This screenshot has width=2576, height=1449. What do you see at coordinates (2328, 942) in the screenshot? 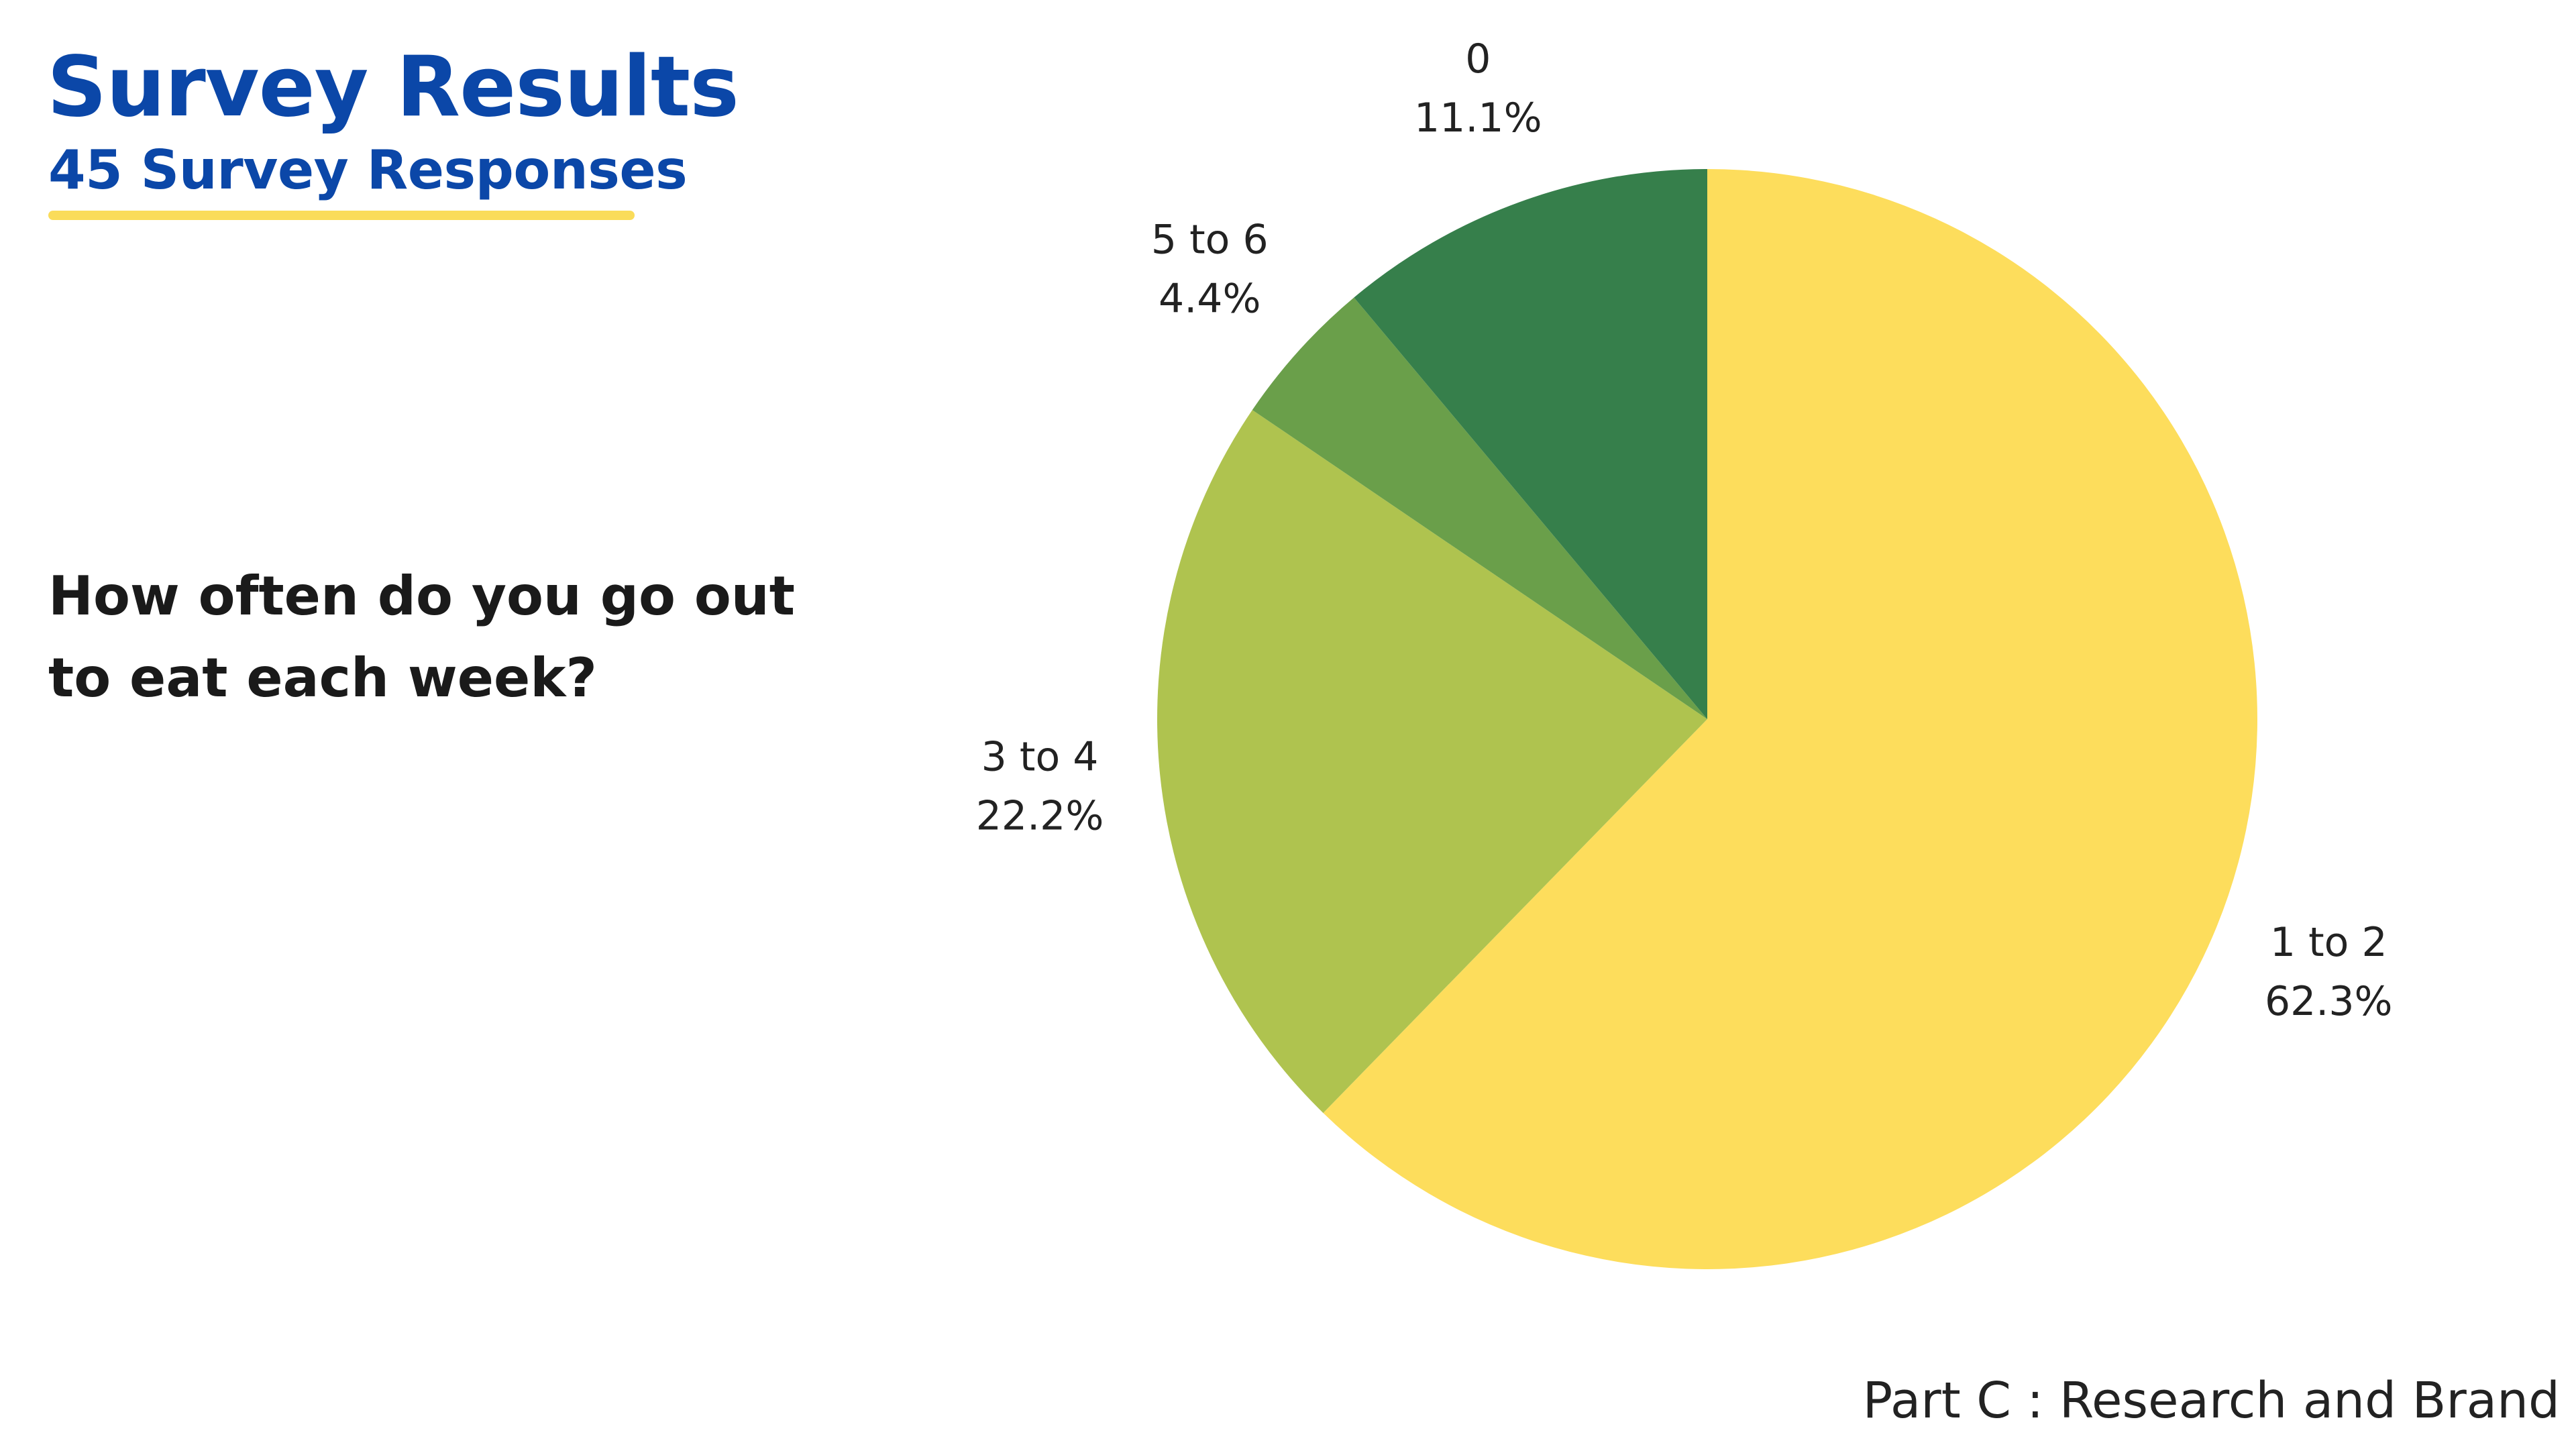
I see `slice-category-label: 1 to 2` at bounding box center [2328, 942].